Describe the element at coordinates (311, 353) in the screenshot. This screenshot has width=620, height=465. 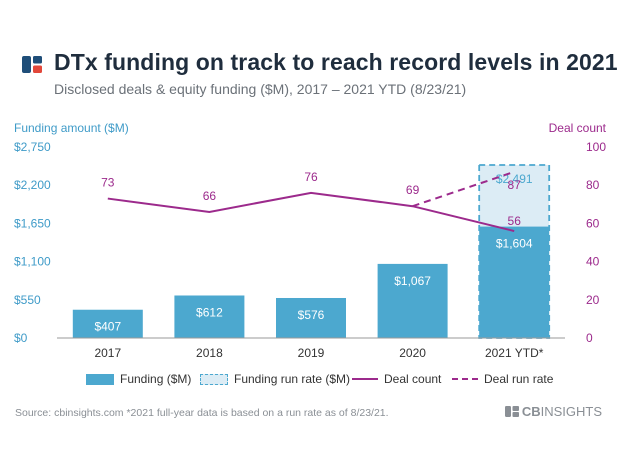
I see `x-axis-tick-label: 2019` at that location.